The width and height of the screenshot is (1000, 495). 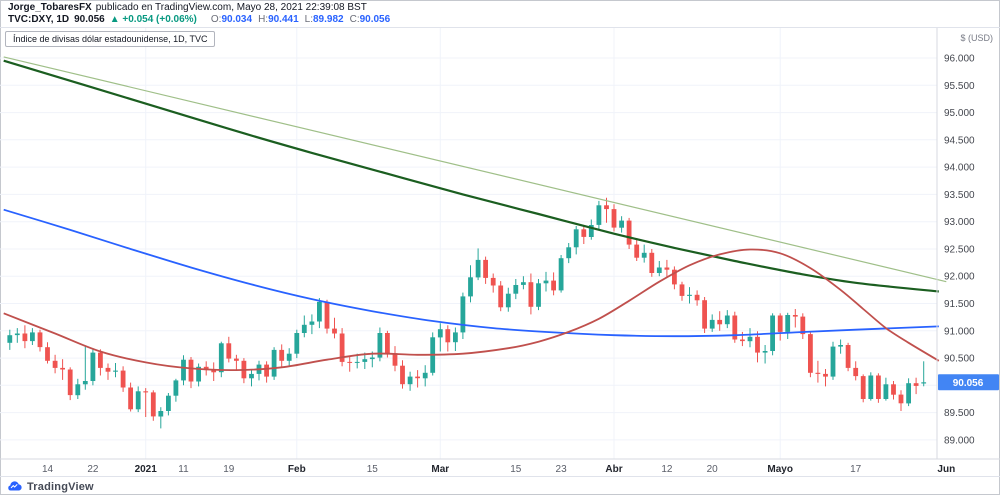 What do you see at coordinates (60, 486) in the screenshot?
I see `tradingview-wordmark: TradingView` at bounding box center [60, 486].